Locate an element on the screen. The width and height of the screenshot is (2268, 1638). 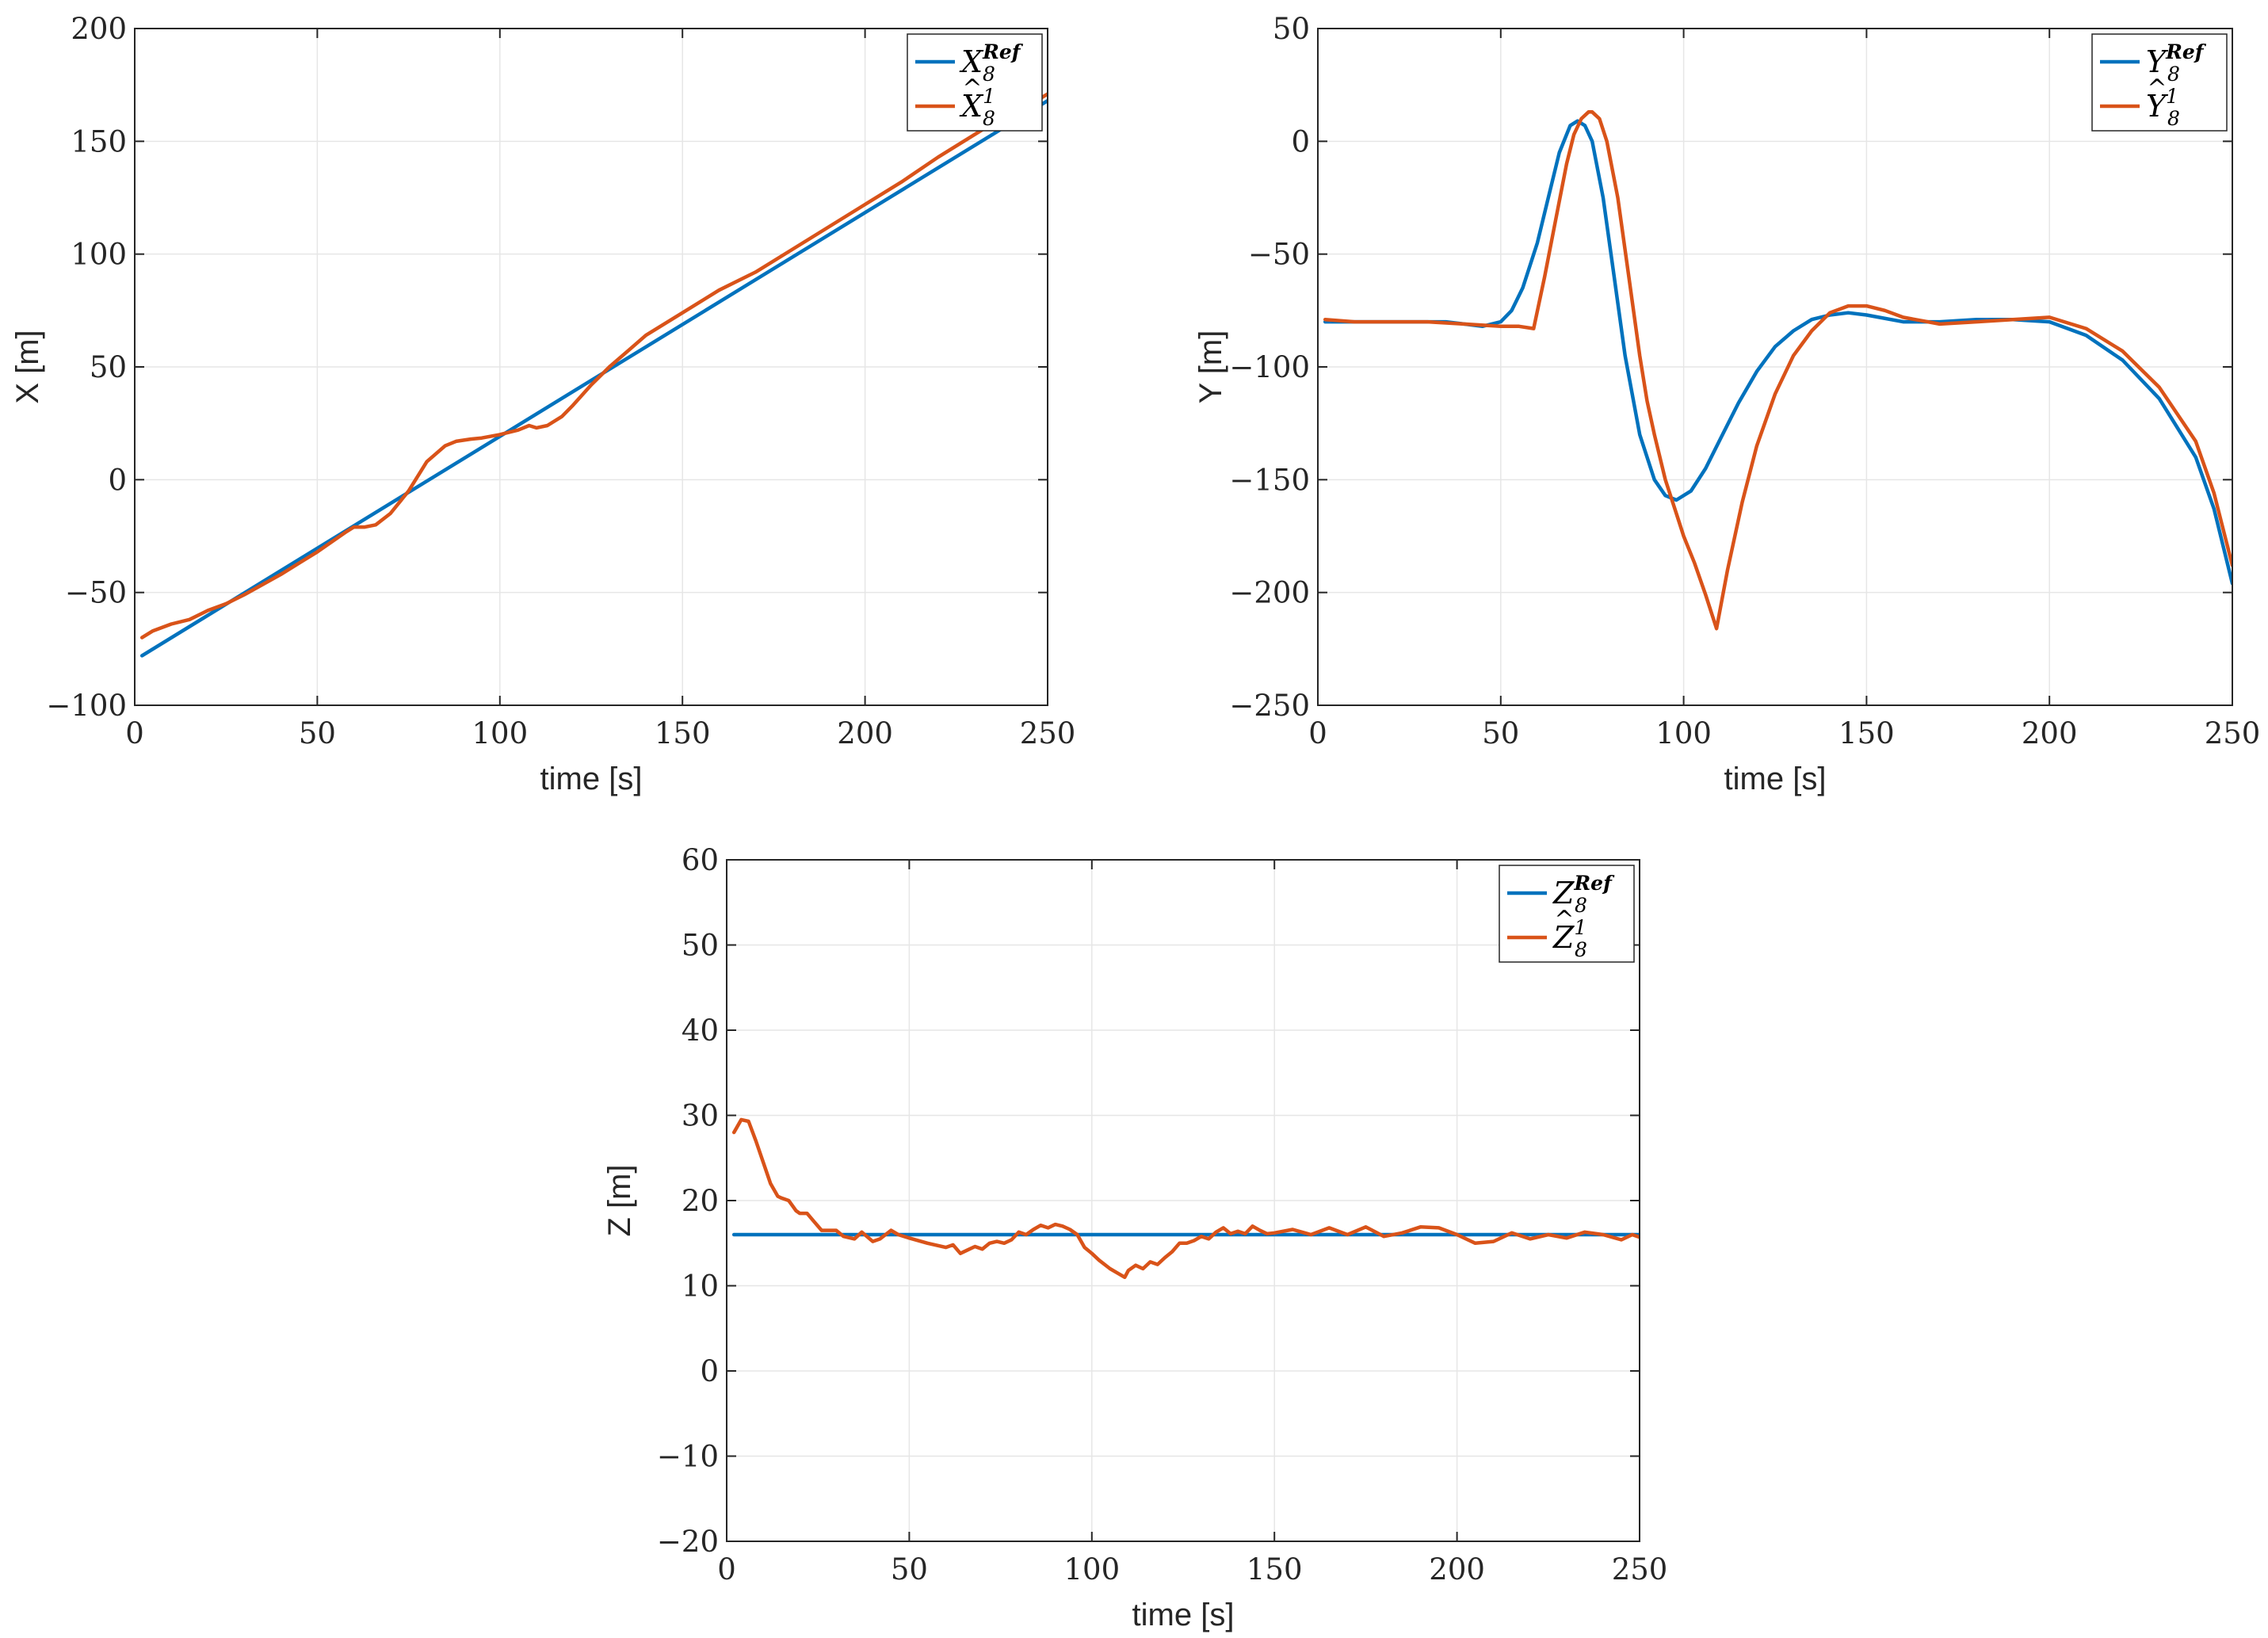
y-axis-label: Y [m] is located at coordinates (1210, 367).